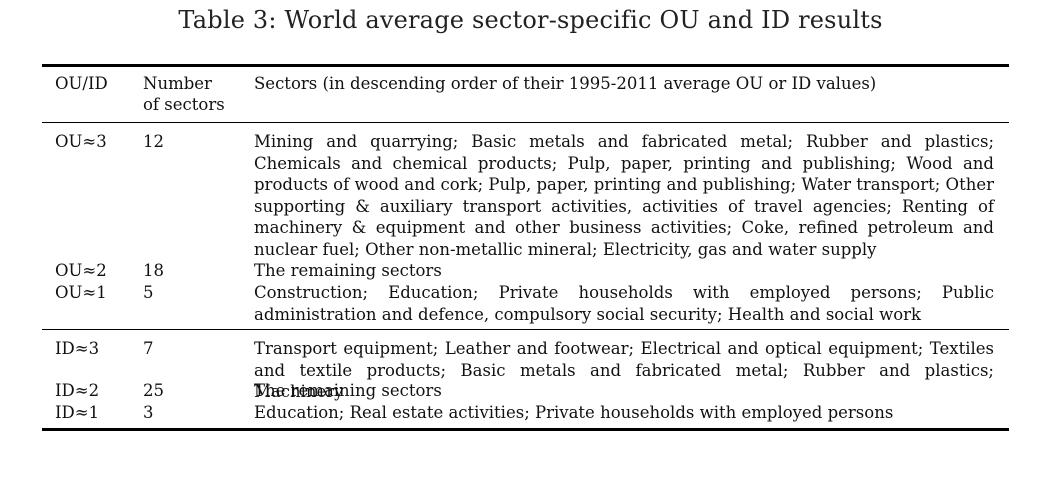  Describe the element at coordinates (153, 390) in the screenshot. I see `row-count: 25` at that location.